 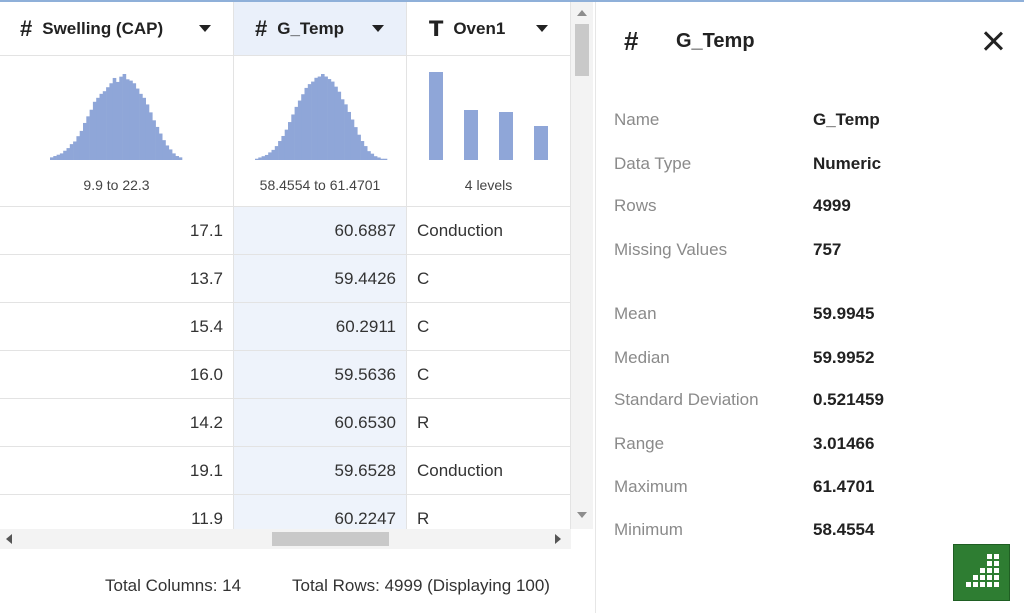 I want to click on table-row: 17.1 60.6887 Conduction, so click(x=285, y=231).